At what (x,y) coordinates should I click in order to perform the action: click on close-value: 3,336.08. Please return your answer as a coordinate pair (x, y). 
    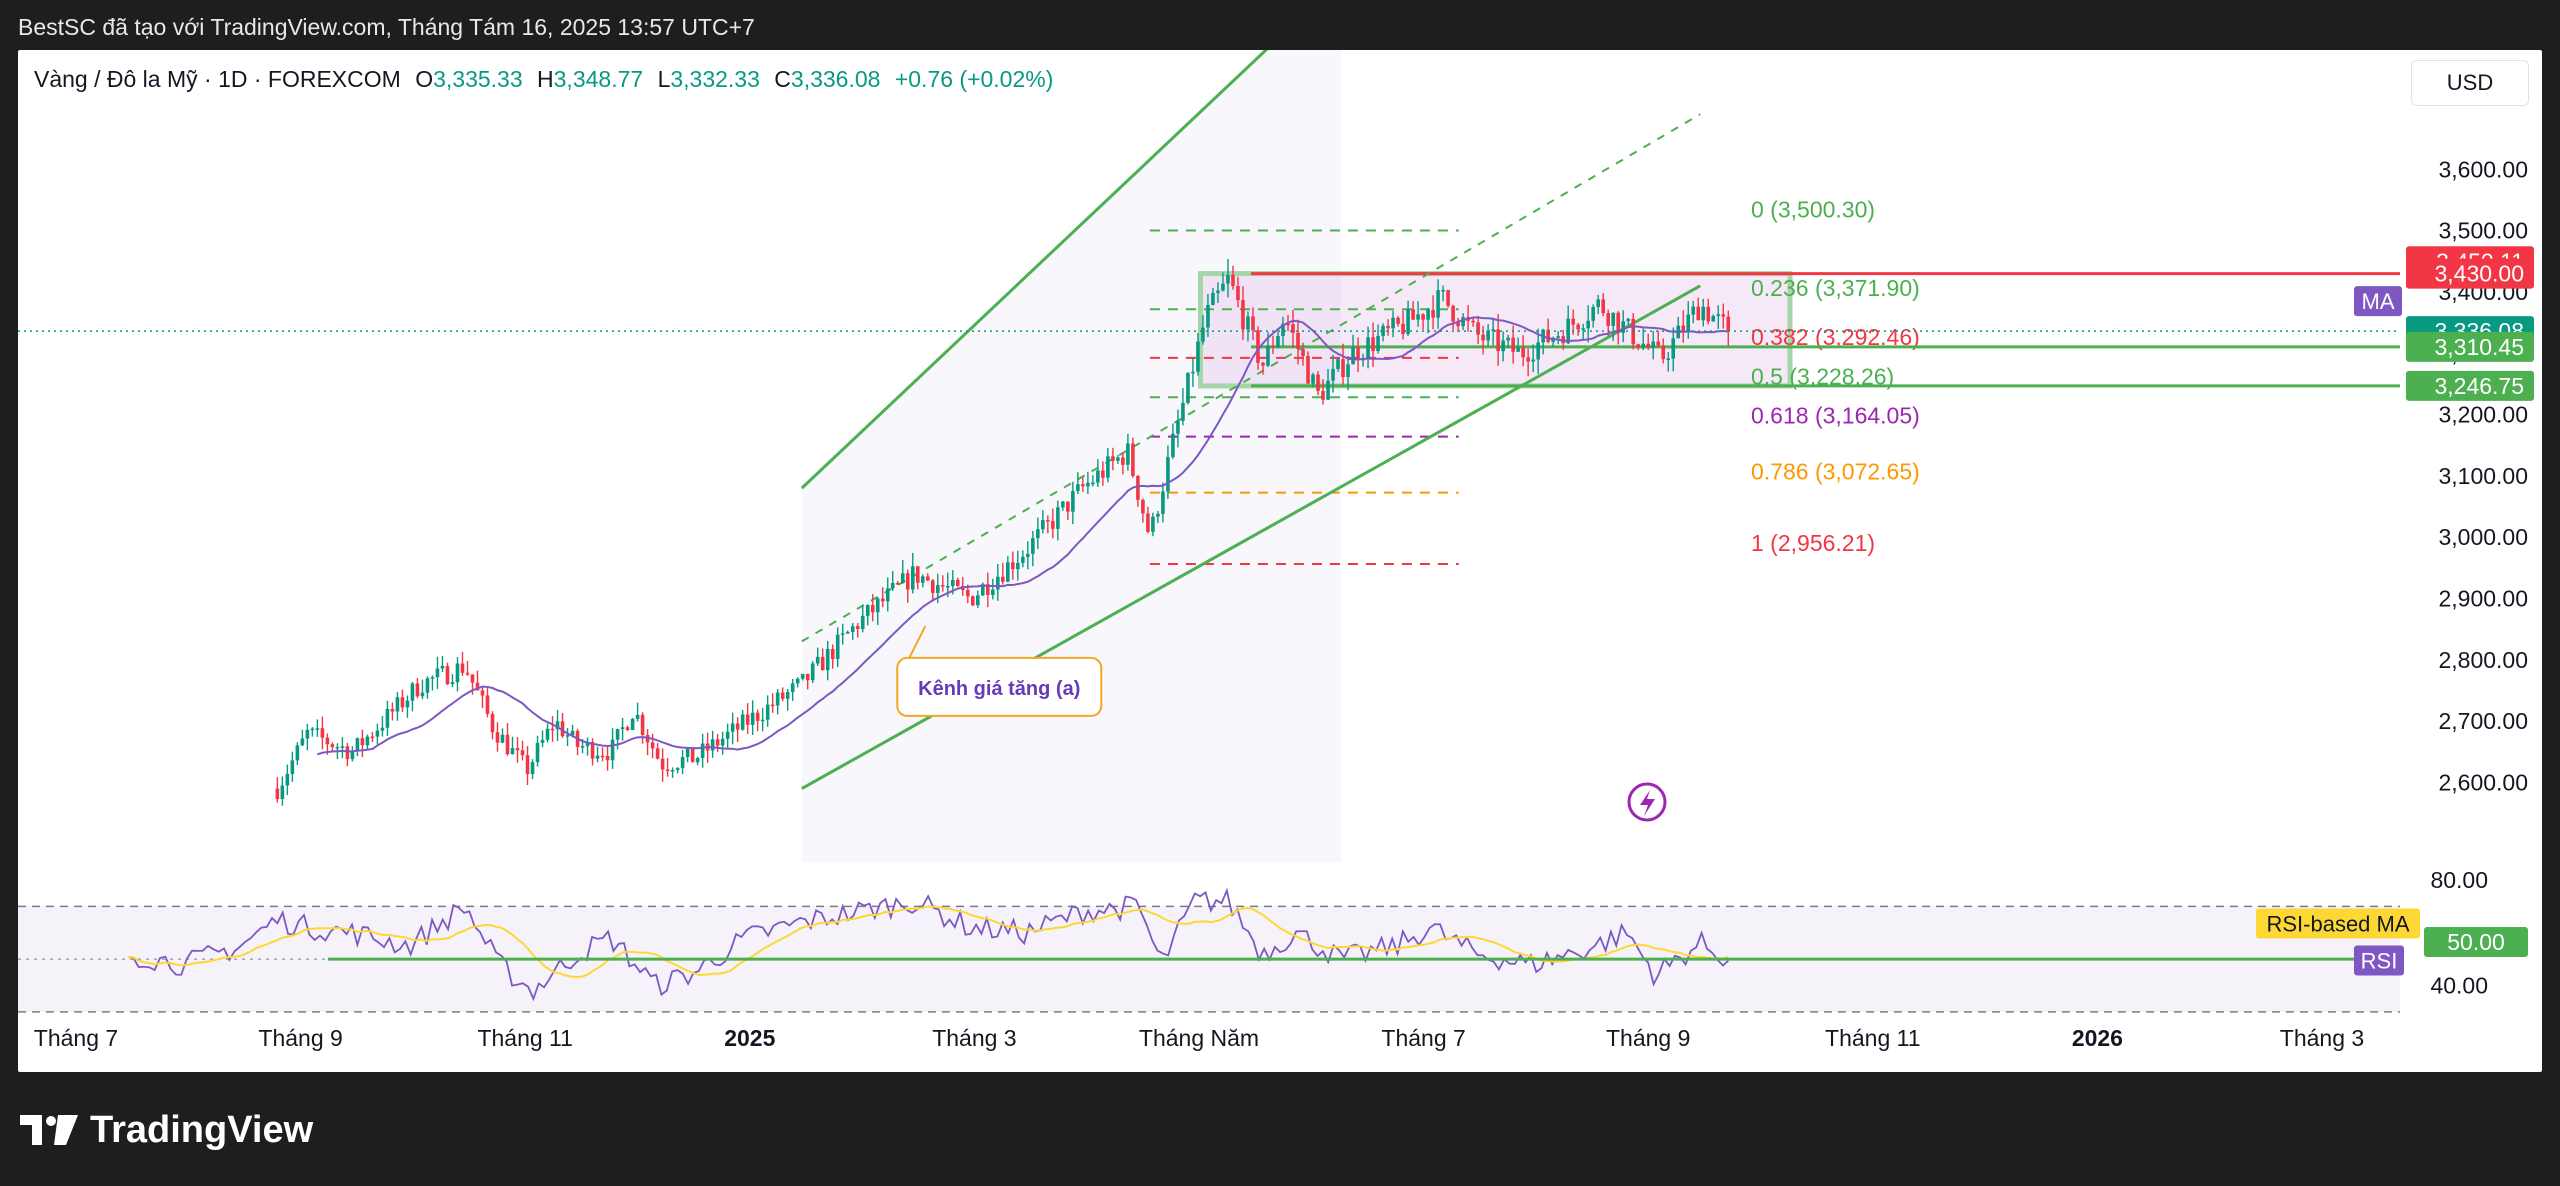
    Looking at the image, I should click on (835, 79).